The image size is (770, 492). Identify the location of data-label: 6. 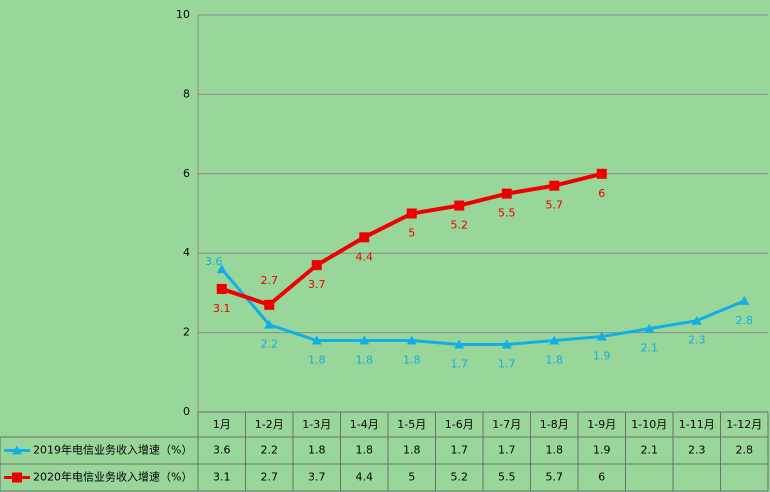
(601, 193).